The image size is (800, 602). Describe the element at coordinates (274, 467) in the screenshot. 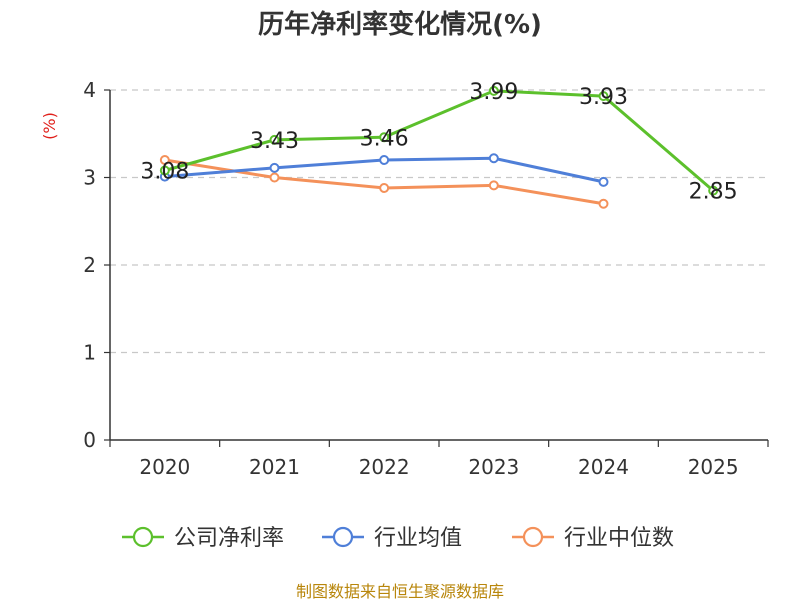

I see `x-tick-label-2021: 2021` at that location.